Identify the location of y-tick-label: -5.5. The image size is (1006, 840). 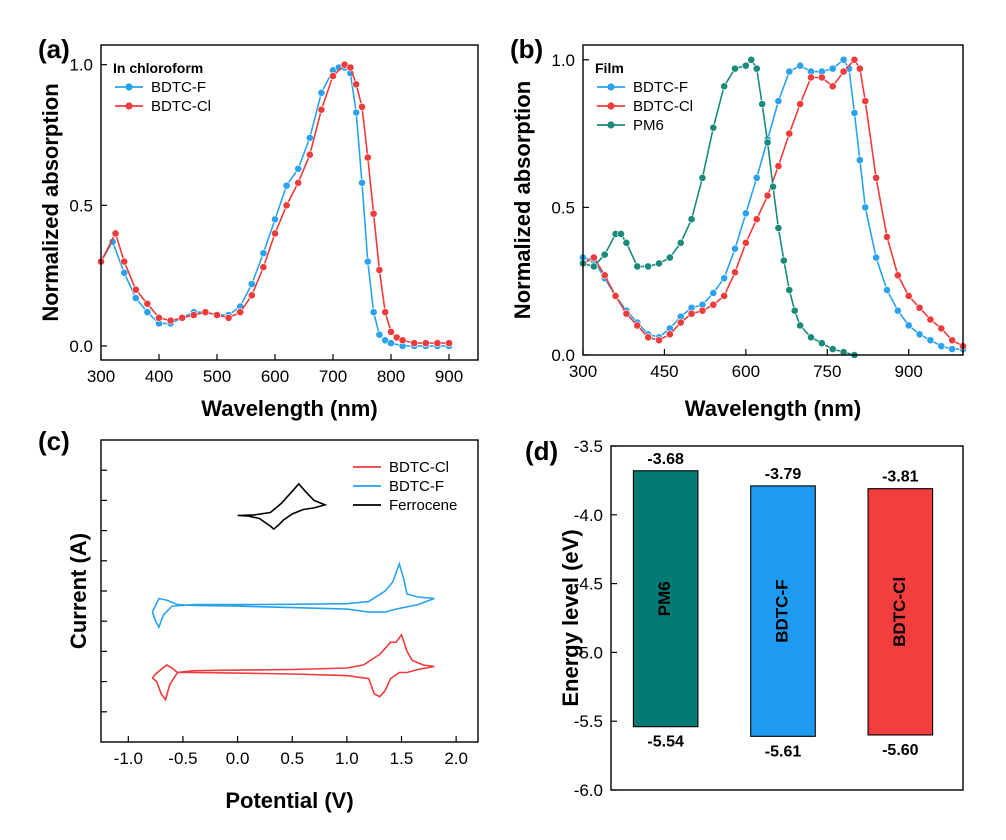
(588, 721).